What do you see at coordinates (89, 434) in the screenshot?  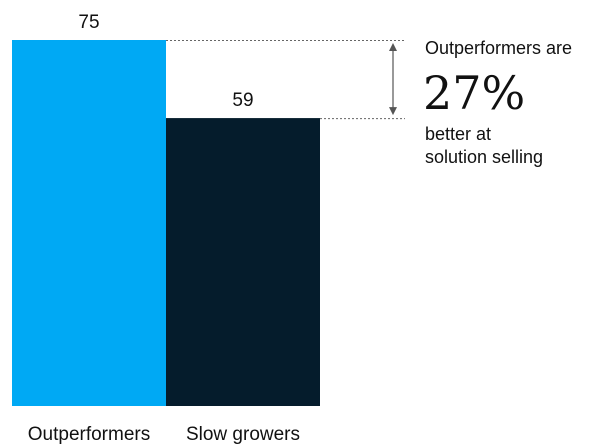 I see `category-label: Outperformers` at bounding box center [89, 434].